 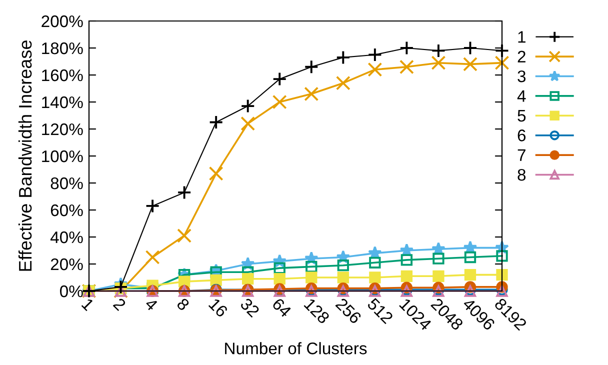 I want to click on y-tick-label: 140%, so click(x=62, y=102).